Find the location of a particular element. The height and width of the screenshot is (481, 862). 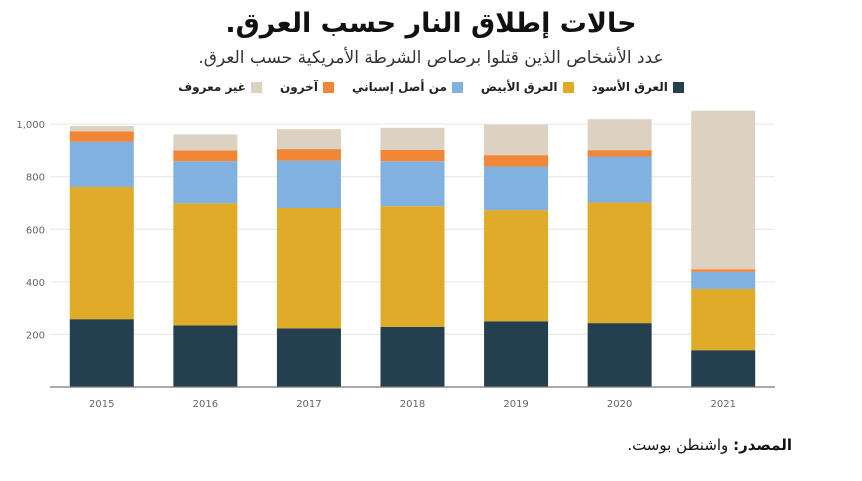

bar-2019-white is located at coordinates (516, 266).